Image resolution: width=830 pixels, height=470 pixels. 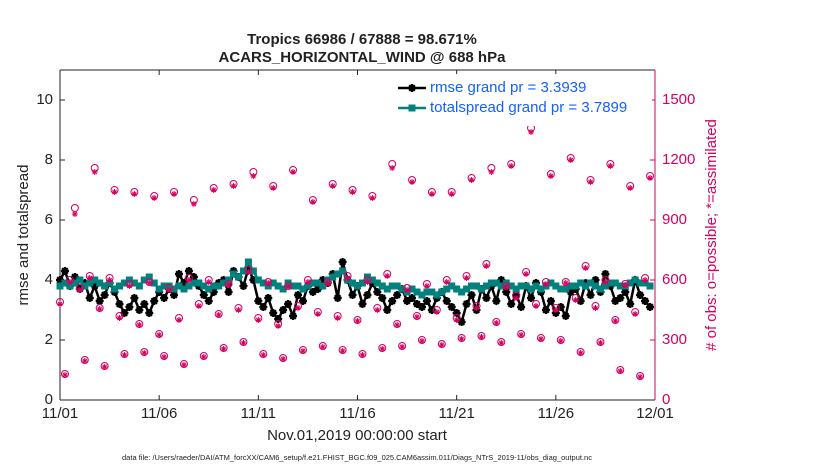 I want to click on y-tick-label: 0, so click(x=49, y=399).